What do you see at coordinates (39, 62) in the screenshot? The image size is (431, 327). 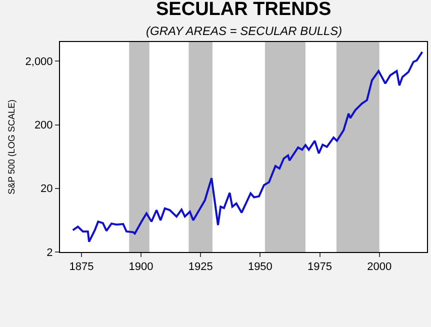 I see `y-tick-label: 2,000` at bounding box center [39, 62].